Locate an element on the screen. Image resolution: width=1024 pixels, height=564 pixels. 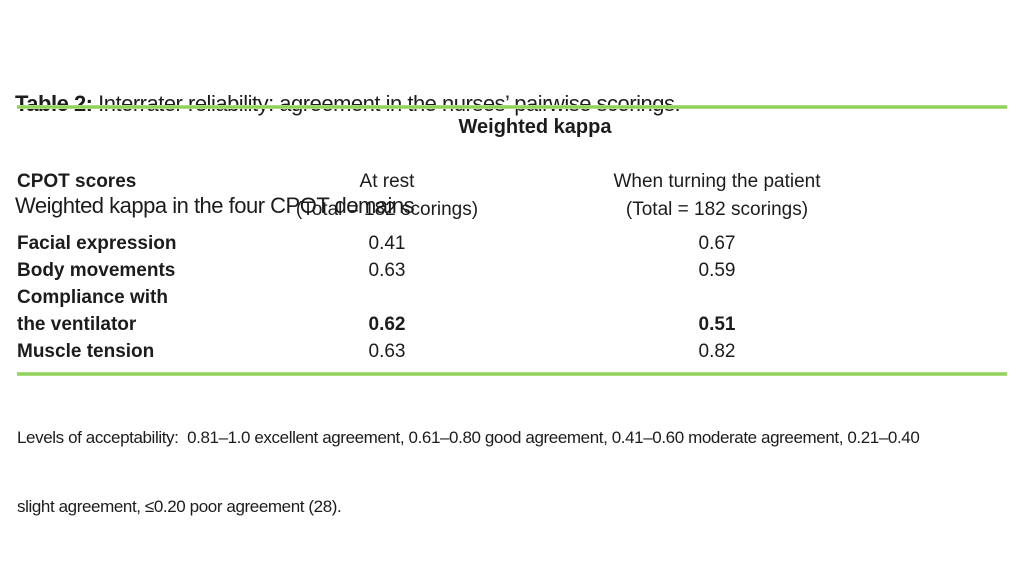
row-label: the ventilator is located at coordinates (77, 324).